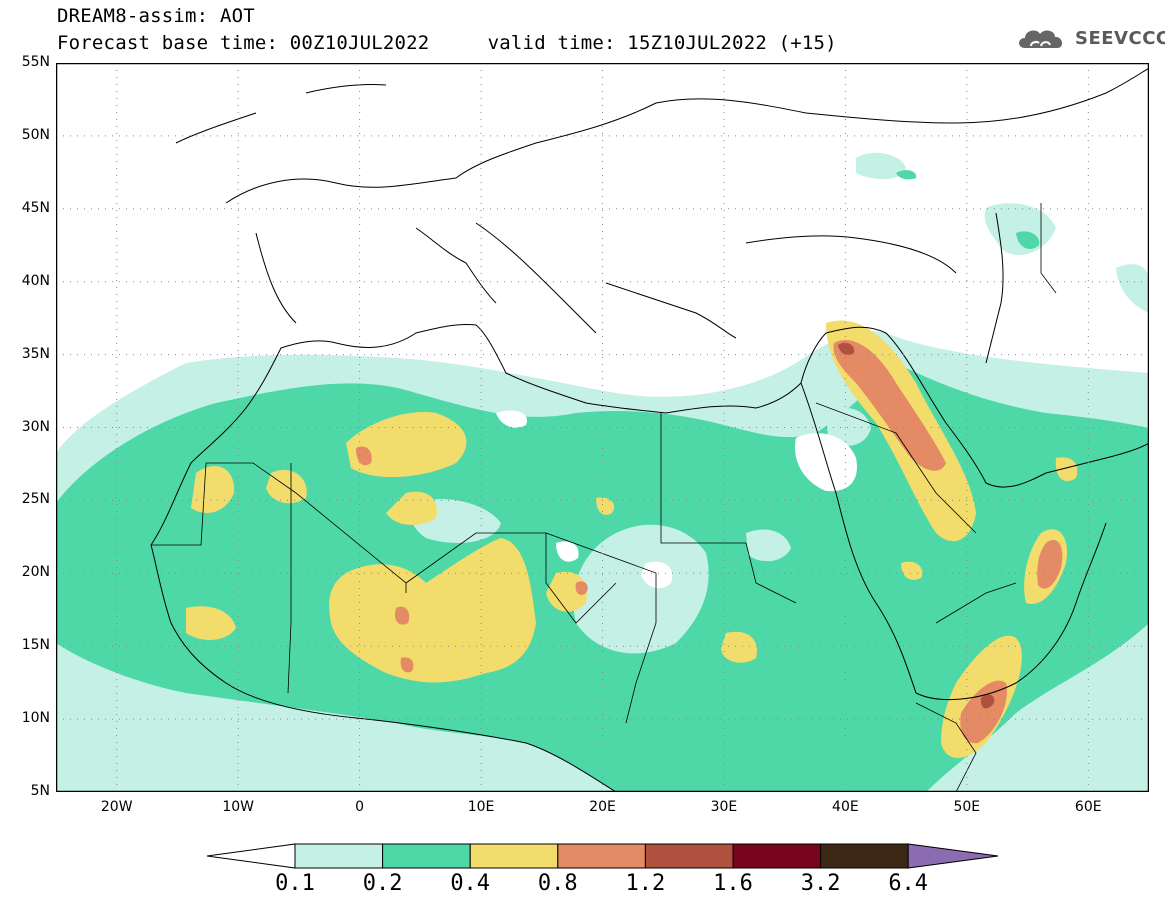 This screenshot has width=1165, height=905. Describe the element at coordinates (470, 883) in the screenshot. I see `colorbar-label: 0.4` at that location.